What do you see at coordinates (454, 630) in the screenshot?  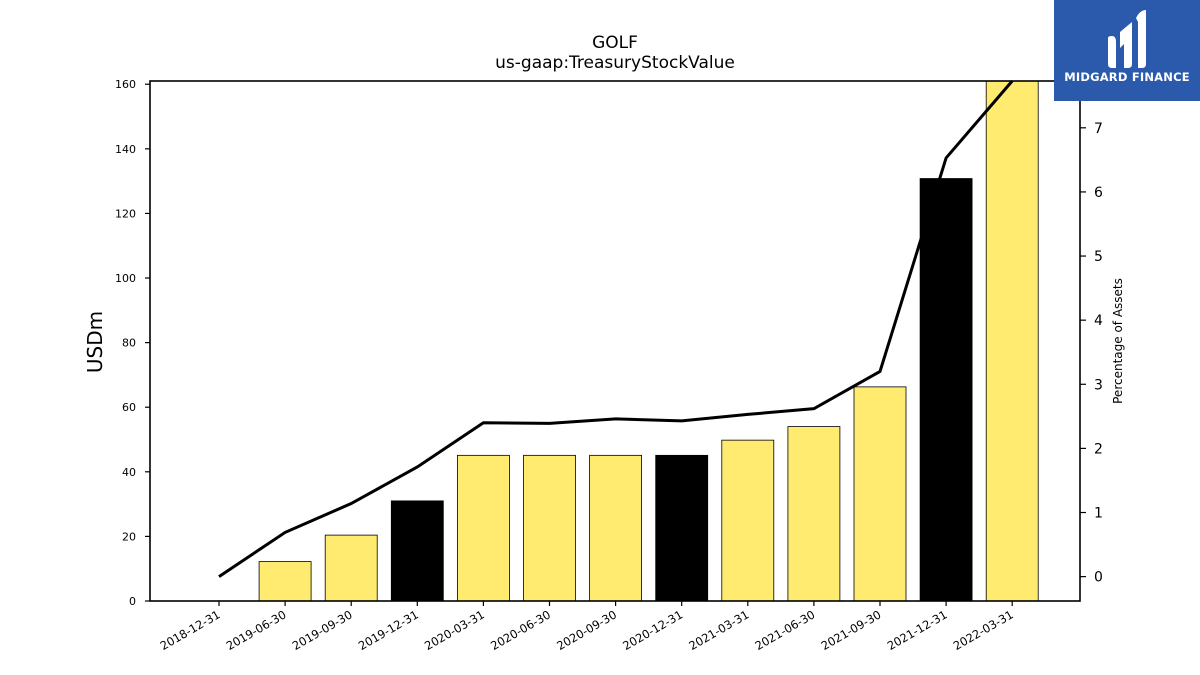 I see `x-tick-label: 2020-03-31` at bounding box center [454, 630].